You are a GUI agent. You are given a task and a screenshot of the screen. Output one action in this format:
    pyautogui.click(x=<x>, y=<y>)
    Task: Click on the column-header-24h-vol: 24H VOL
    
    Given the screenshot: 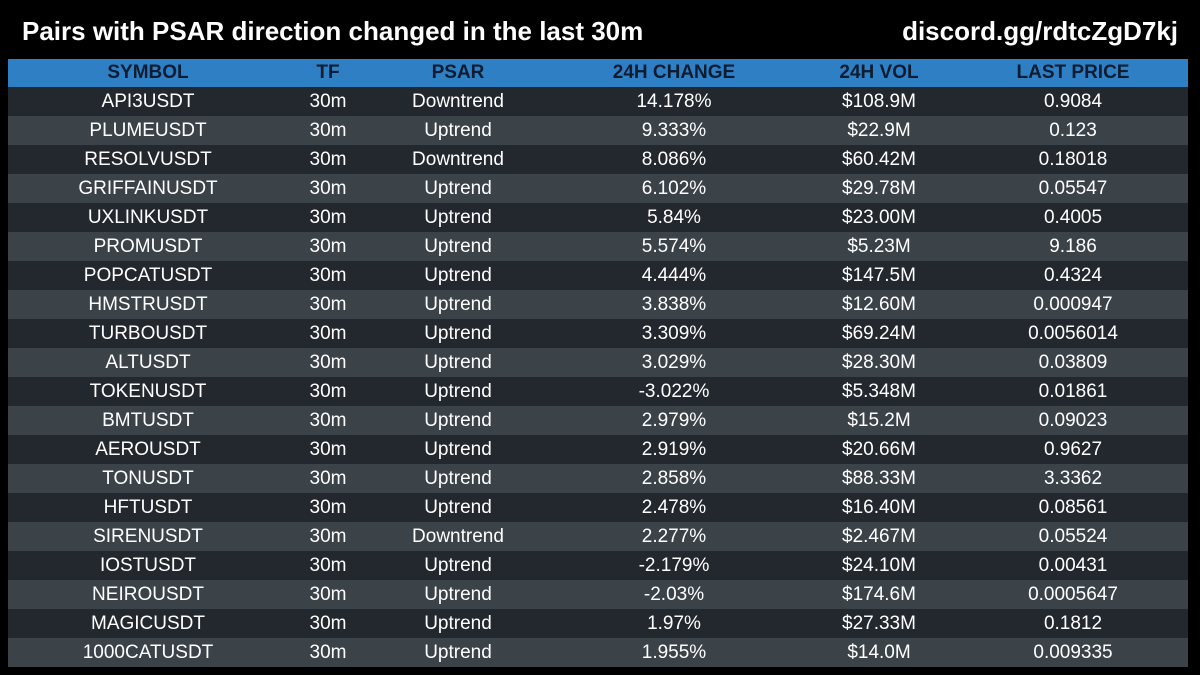 What is the action you would take?
    pyautogui.click(x=879, y=72)
    